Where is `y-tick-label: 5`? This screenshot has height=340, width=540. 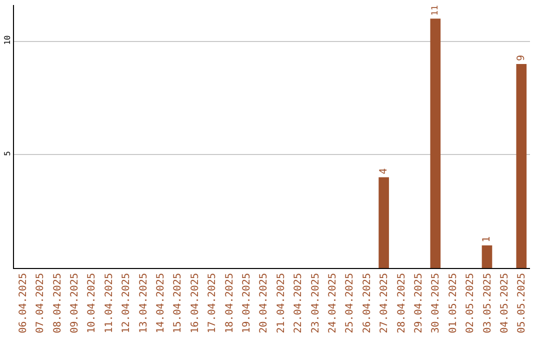
y-tick-label: 5 is located at coordinates (7, 153).